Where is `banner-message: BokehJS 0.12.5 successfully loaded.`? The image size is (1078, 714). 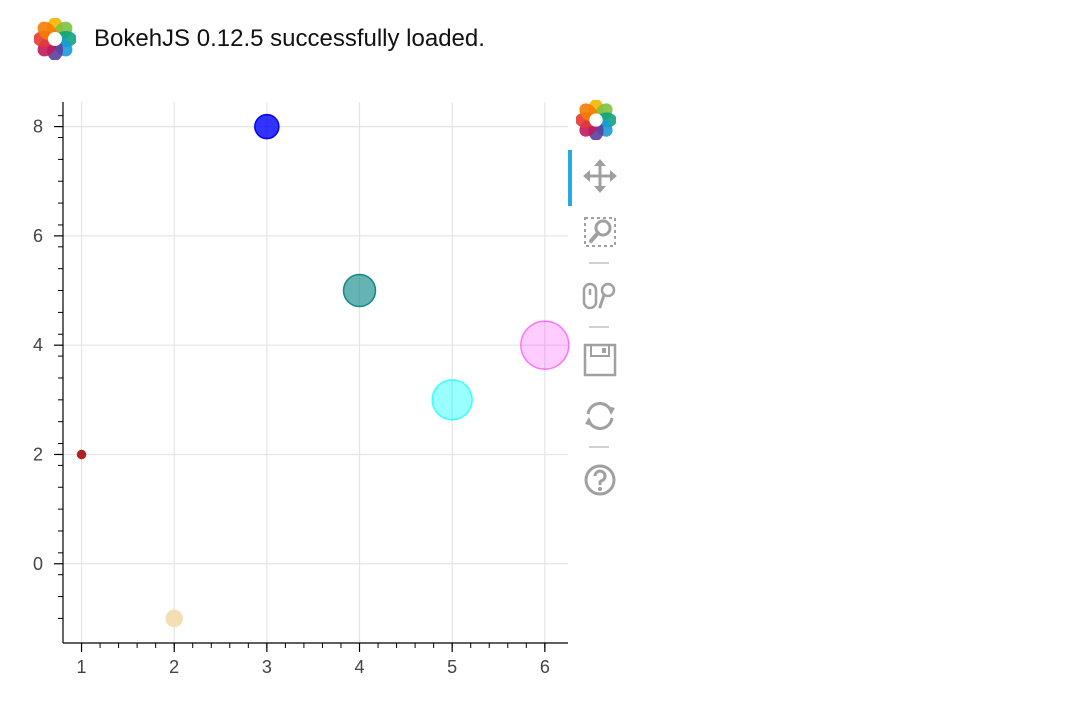
banner-message: BokehJS 0.12.5 successfully loaded. is located at coordinates (289, 38).